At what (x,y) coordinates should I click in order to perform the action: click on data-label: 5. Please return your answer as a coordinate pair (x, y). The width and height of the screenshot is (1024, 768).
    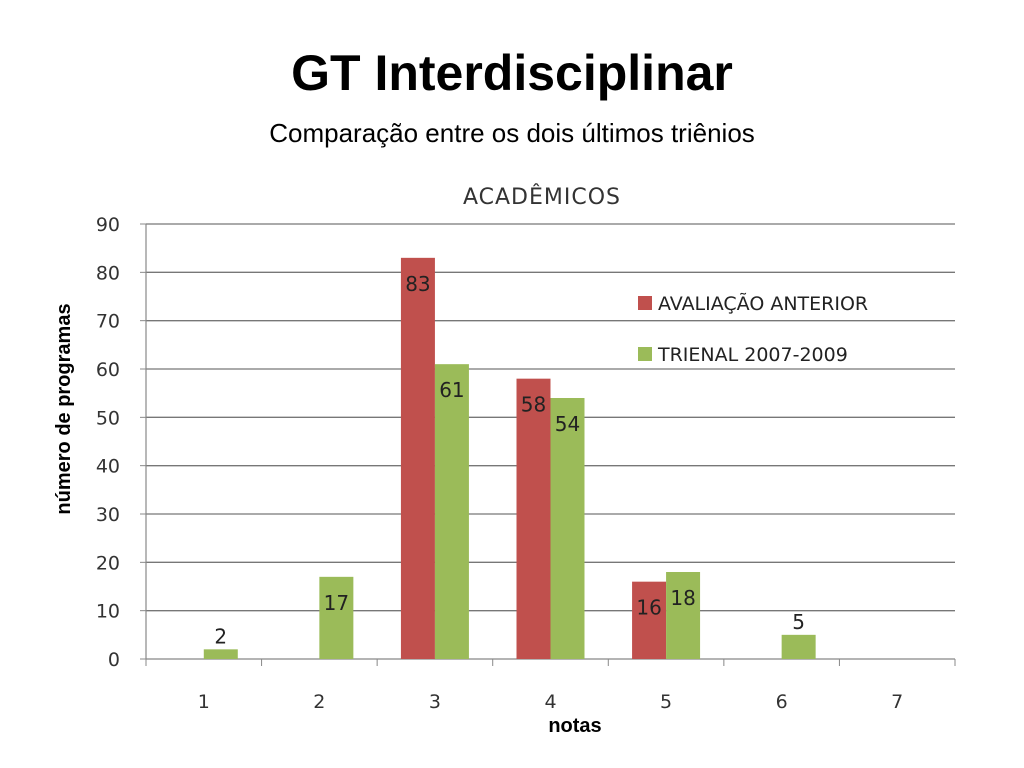
    Looking at the image, I should click on (798, 622).